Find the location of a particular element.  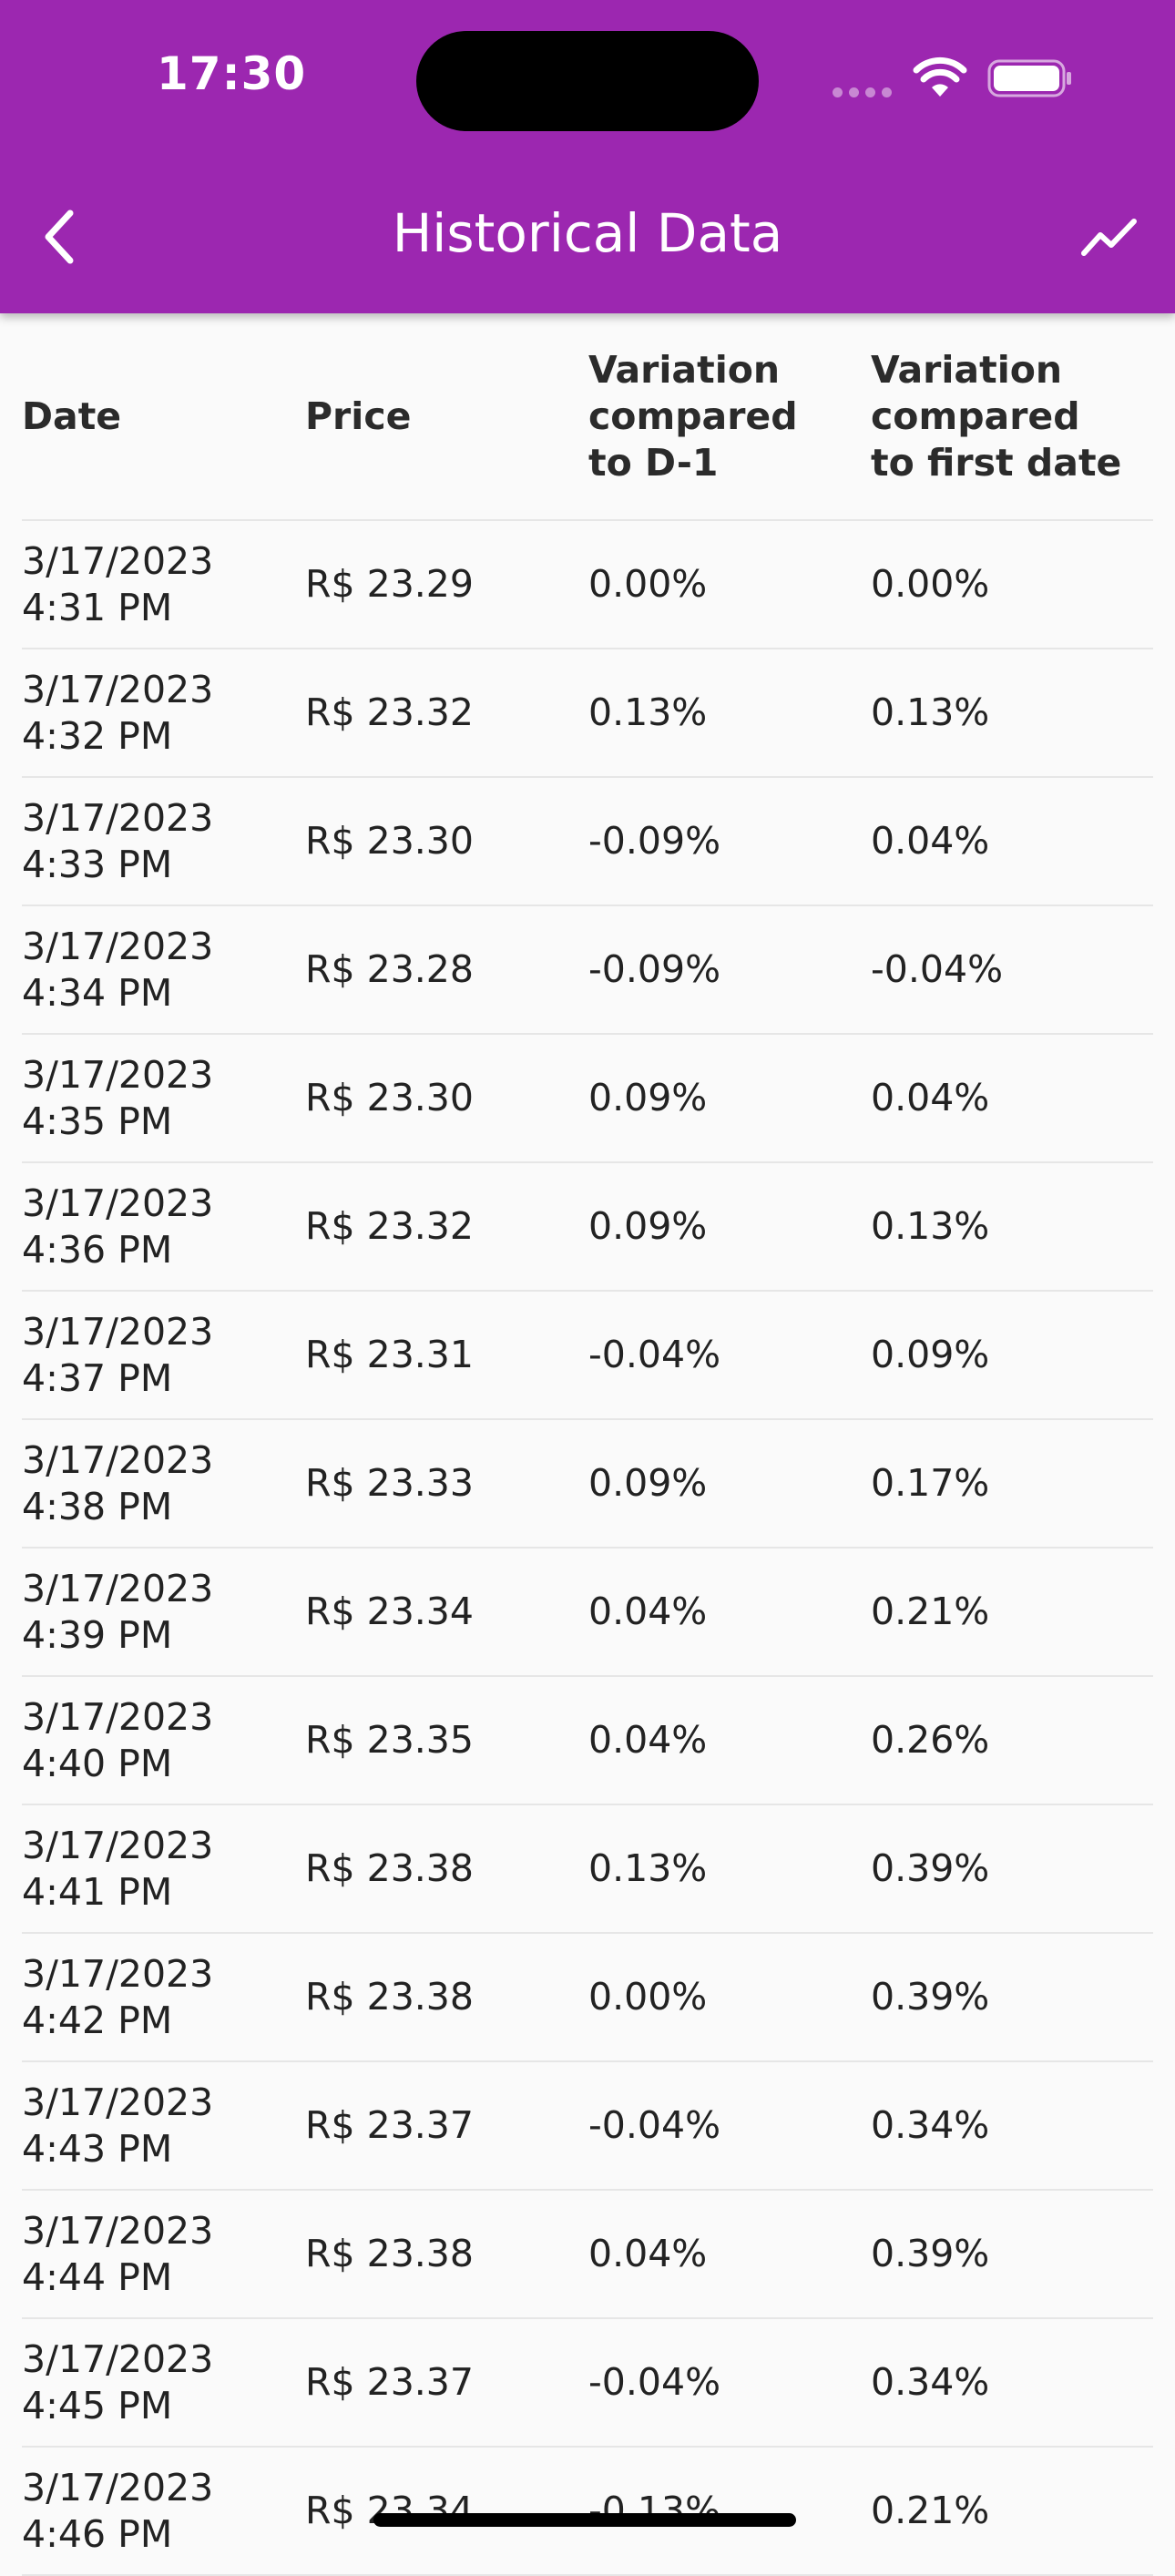

table-row: 3/17/2023 4:32 PM R$ 23.32 0.13% 0.13% is located at coordinates (587, 713).